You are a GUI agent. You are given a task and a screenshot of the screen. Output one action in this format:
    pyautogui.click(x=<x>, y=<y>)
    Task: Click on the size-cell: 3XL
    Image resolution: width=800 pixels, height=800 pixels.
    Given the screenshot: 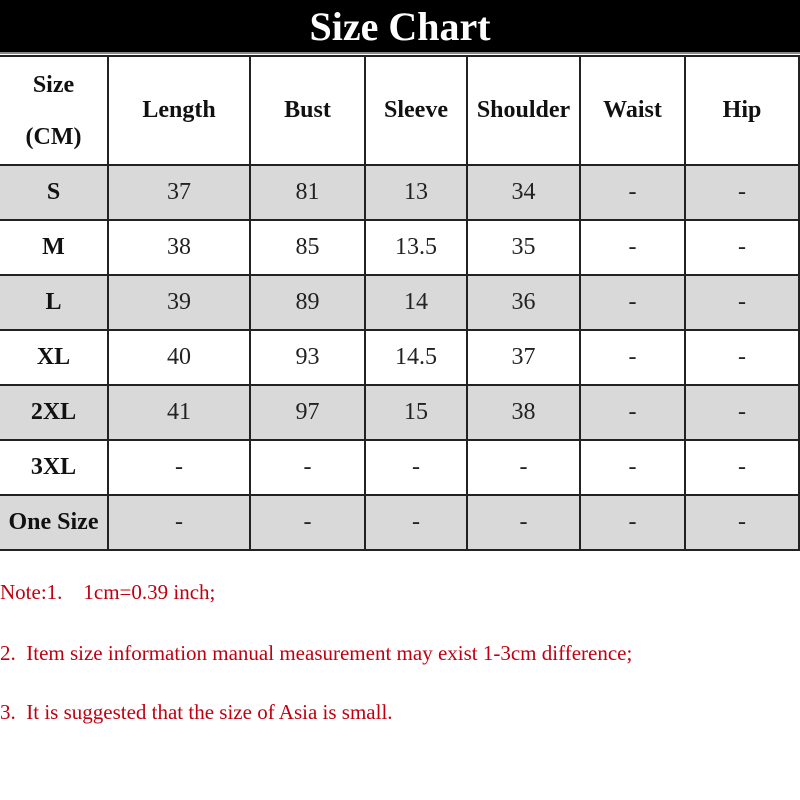 What is the action you would take?
    pyautogui.click(x=54, y=467)
    